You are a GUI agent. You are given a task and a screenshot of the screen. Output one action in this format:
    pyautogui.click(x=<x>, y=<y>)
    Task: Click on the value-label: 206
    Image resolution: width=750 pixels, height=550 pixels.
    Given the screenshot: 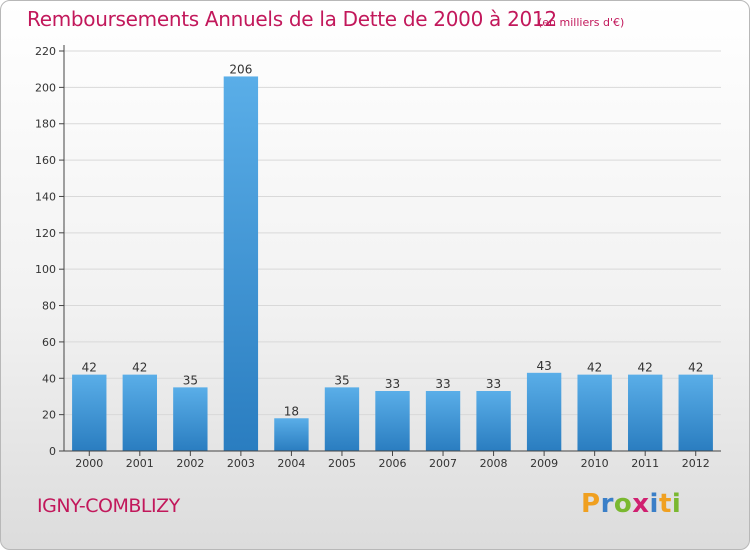 What is the action you would take?
    pyautogui.click(x=240, y=69)
    